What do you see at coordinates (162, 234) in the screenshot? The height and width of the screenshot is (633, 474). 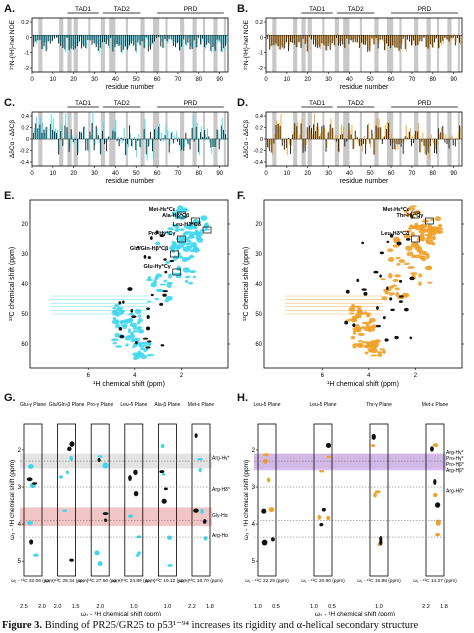 I see `peak-label: Pro-Hγ*Cγ` at bounding box center [162, 234].